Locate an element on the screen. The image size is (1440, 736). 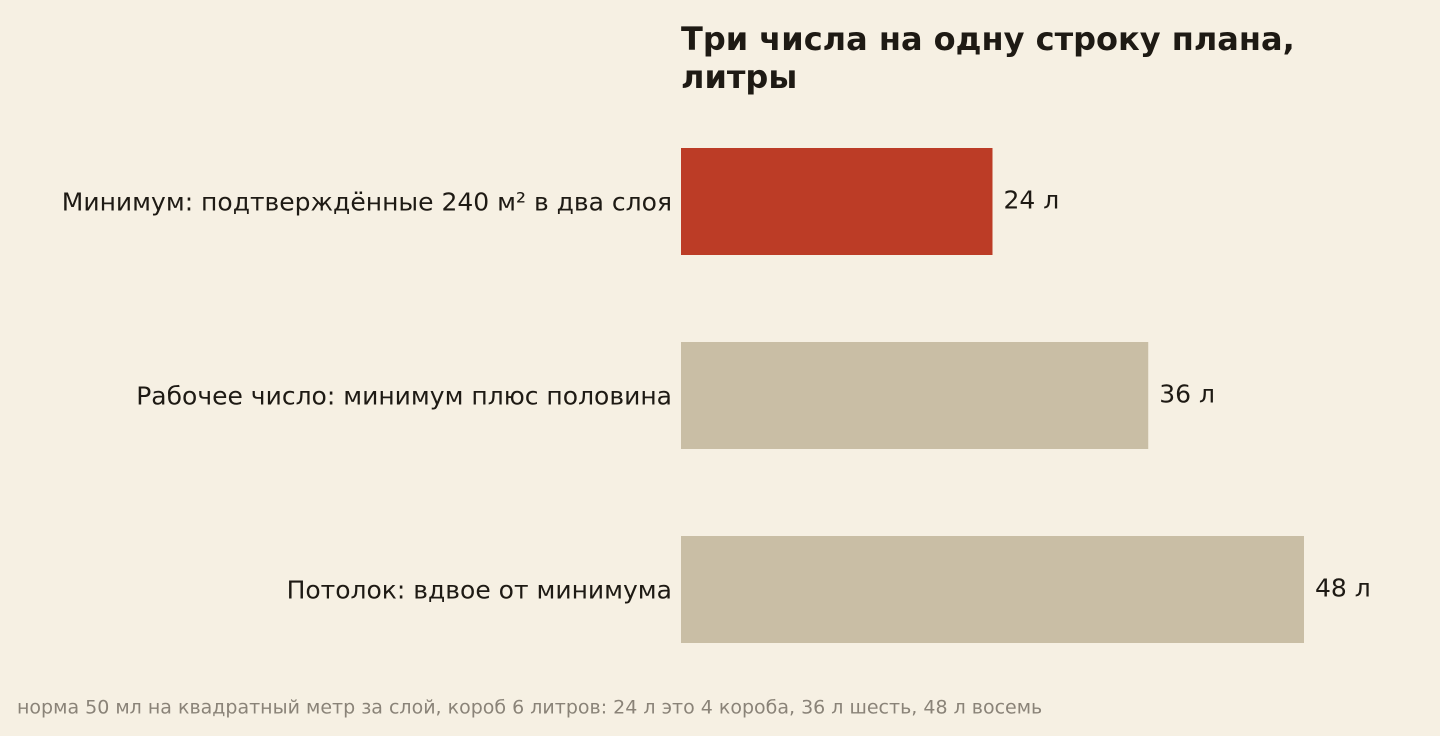
category-label: Потолок: вдвое от минимума is located at coordinates (479, 590).